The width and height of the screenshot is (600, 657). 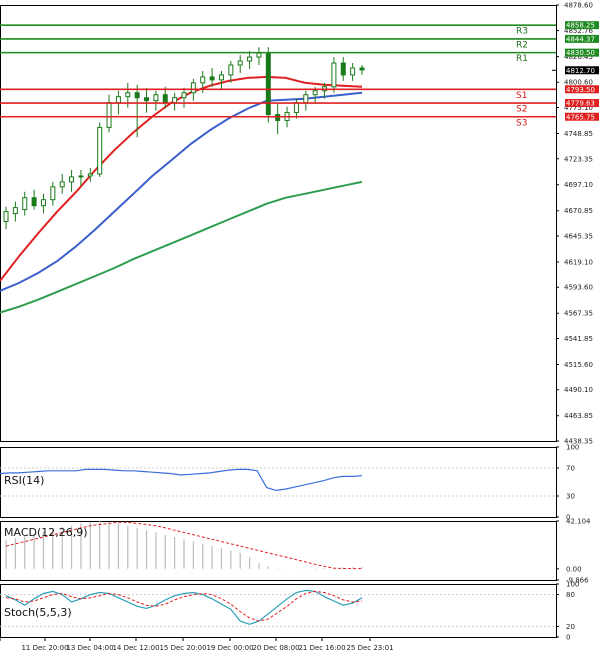 What do you see at coordinates (522, 59) in the screenshot?
I see `level-name-r1: R1` at bounding box center [522, 59].